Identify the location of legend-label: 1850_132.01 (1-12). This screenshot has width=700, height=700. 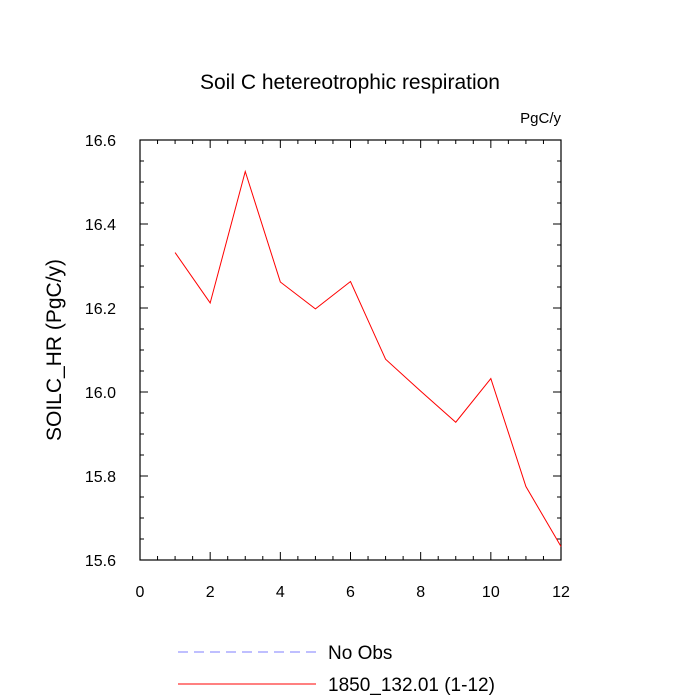
(411, 685).